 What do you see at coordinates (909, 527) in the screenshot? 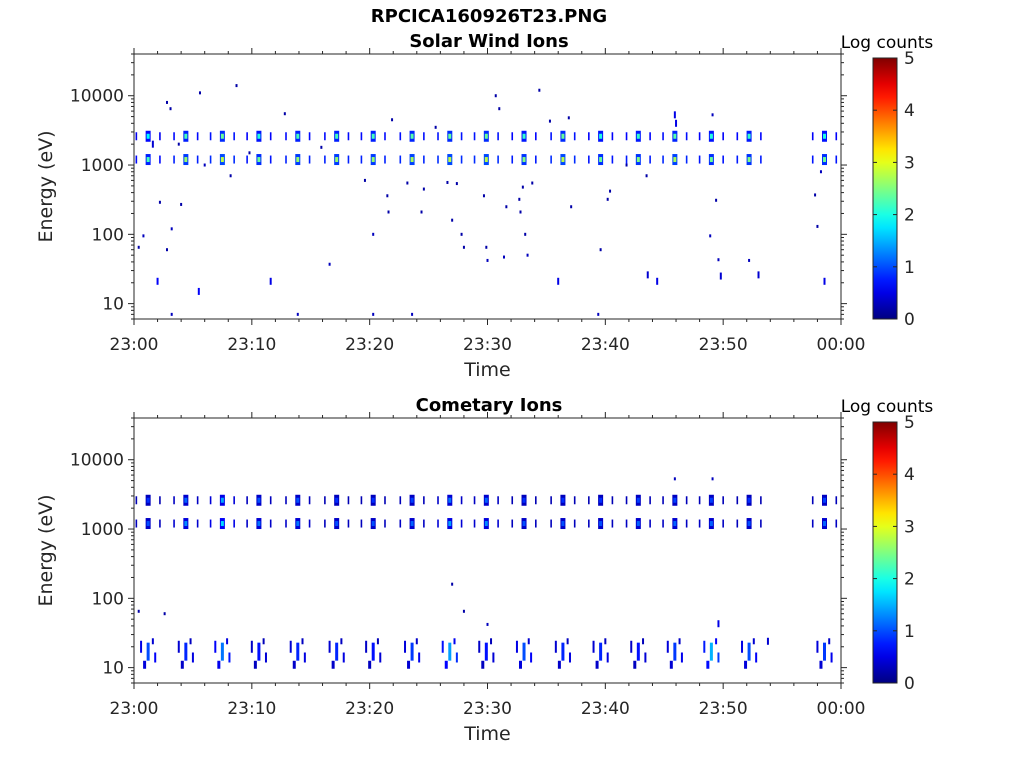
I see `colorbar-tick-label: 3` at bounding box center [909, 527].